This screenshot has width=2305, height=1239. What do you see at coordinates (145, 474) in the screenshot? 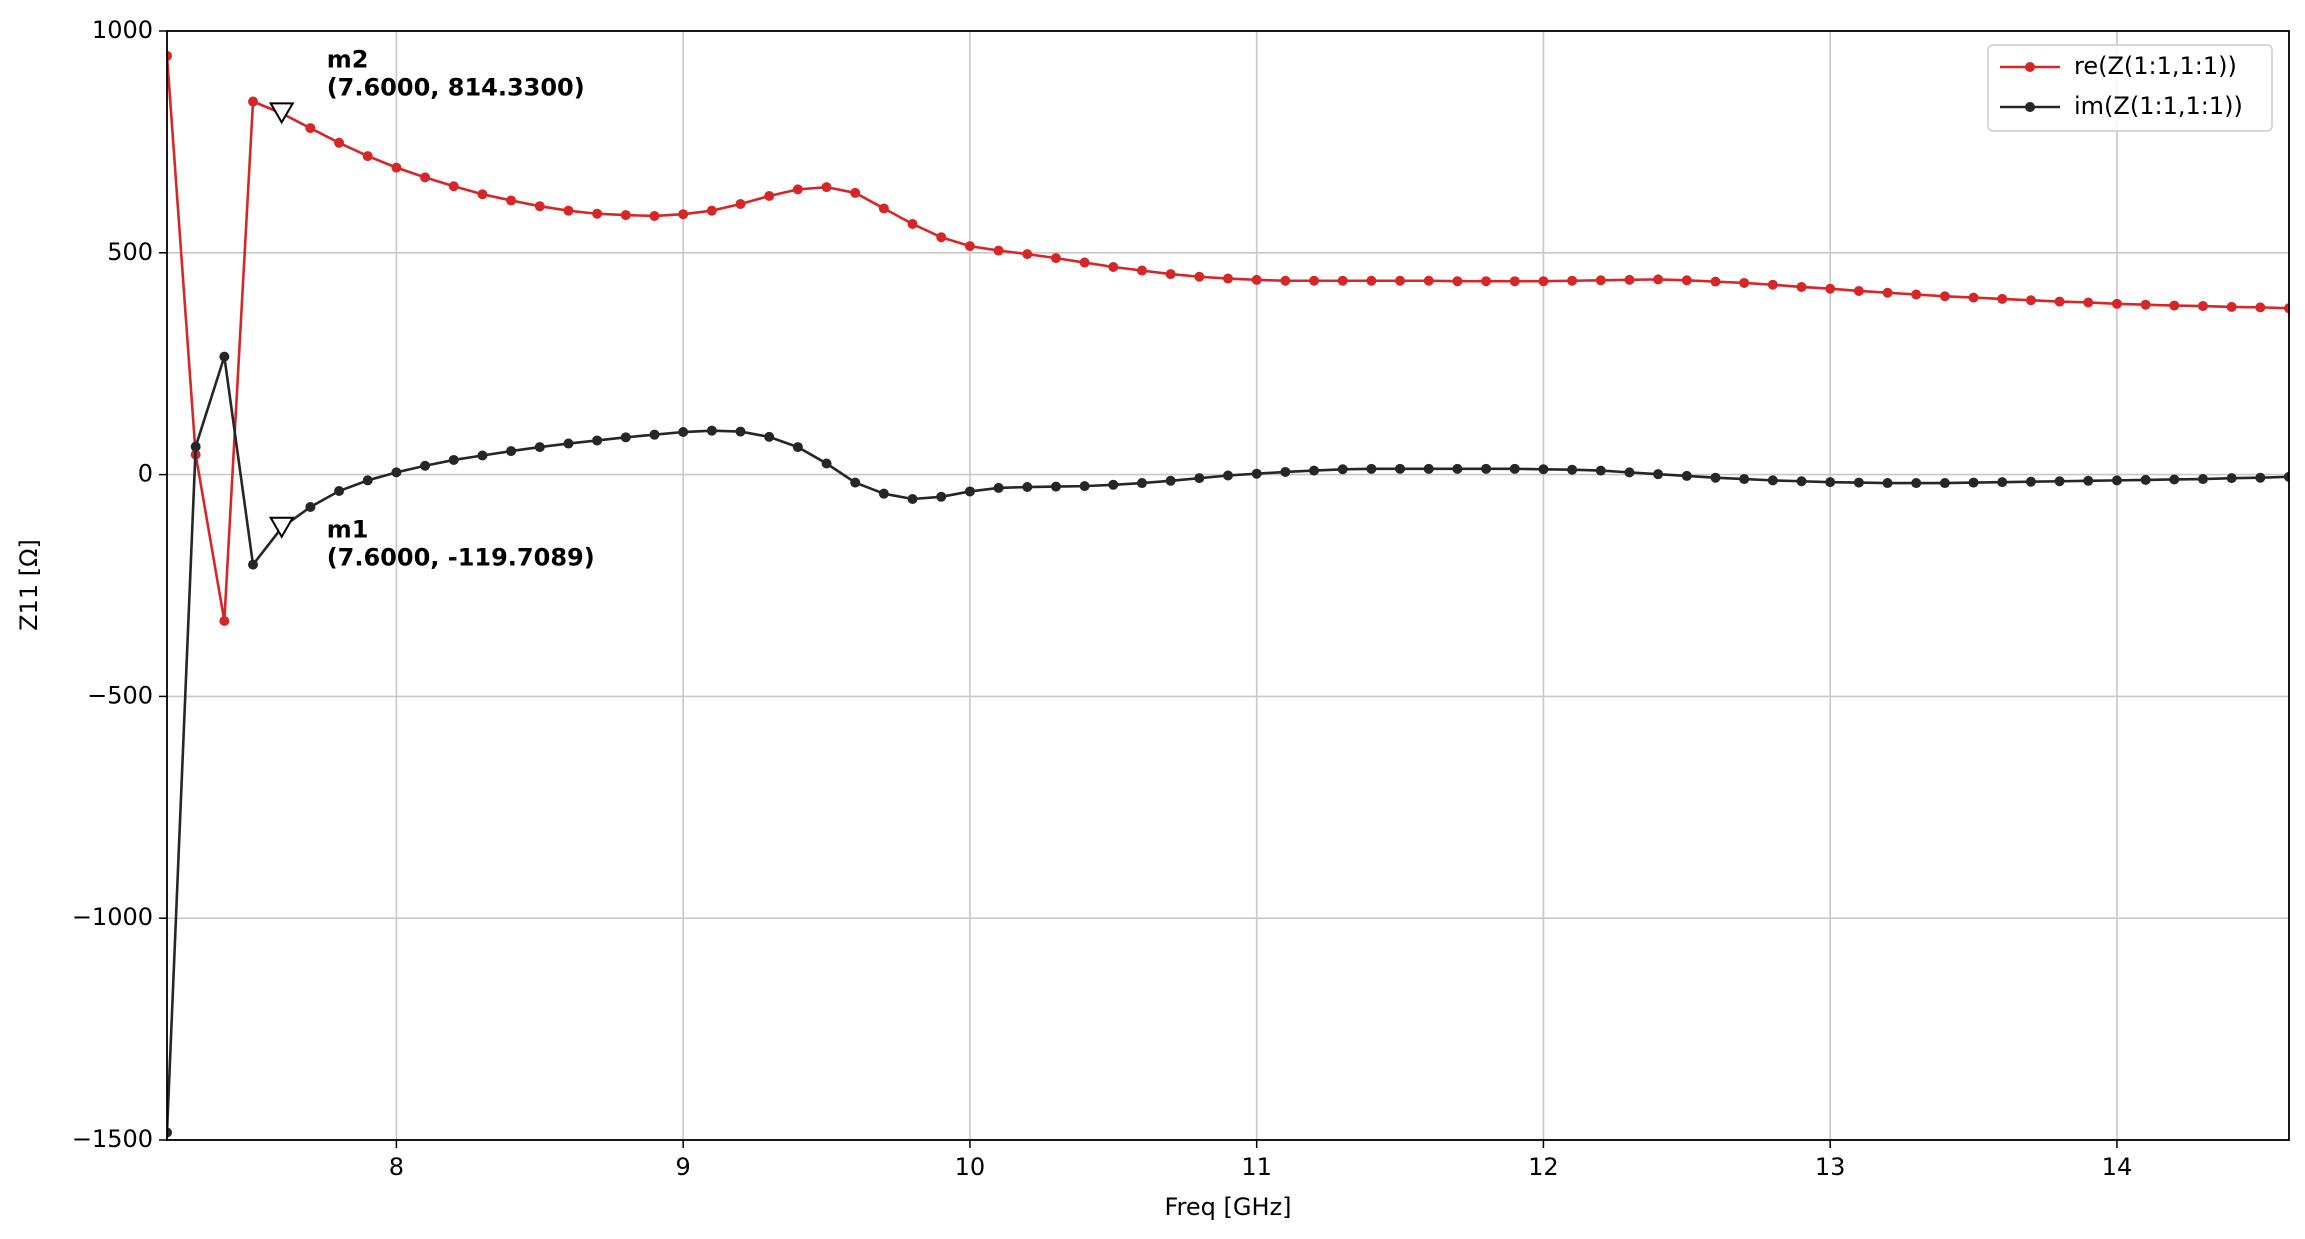
I see `y-tick-label: 0` at bounding box center [145, 474].